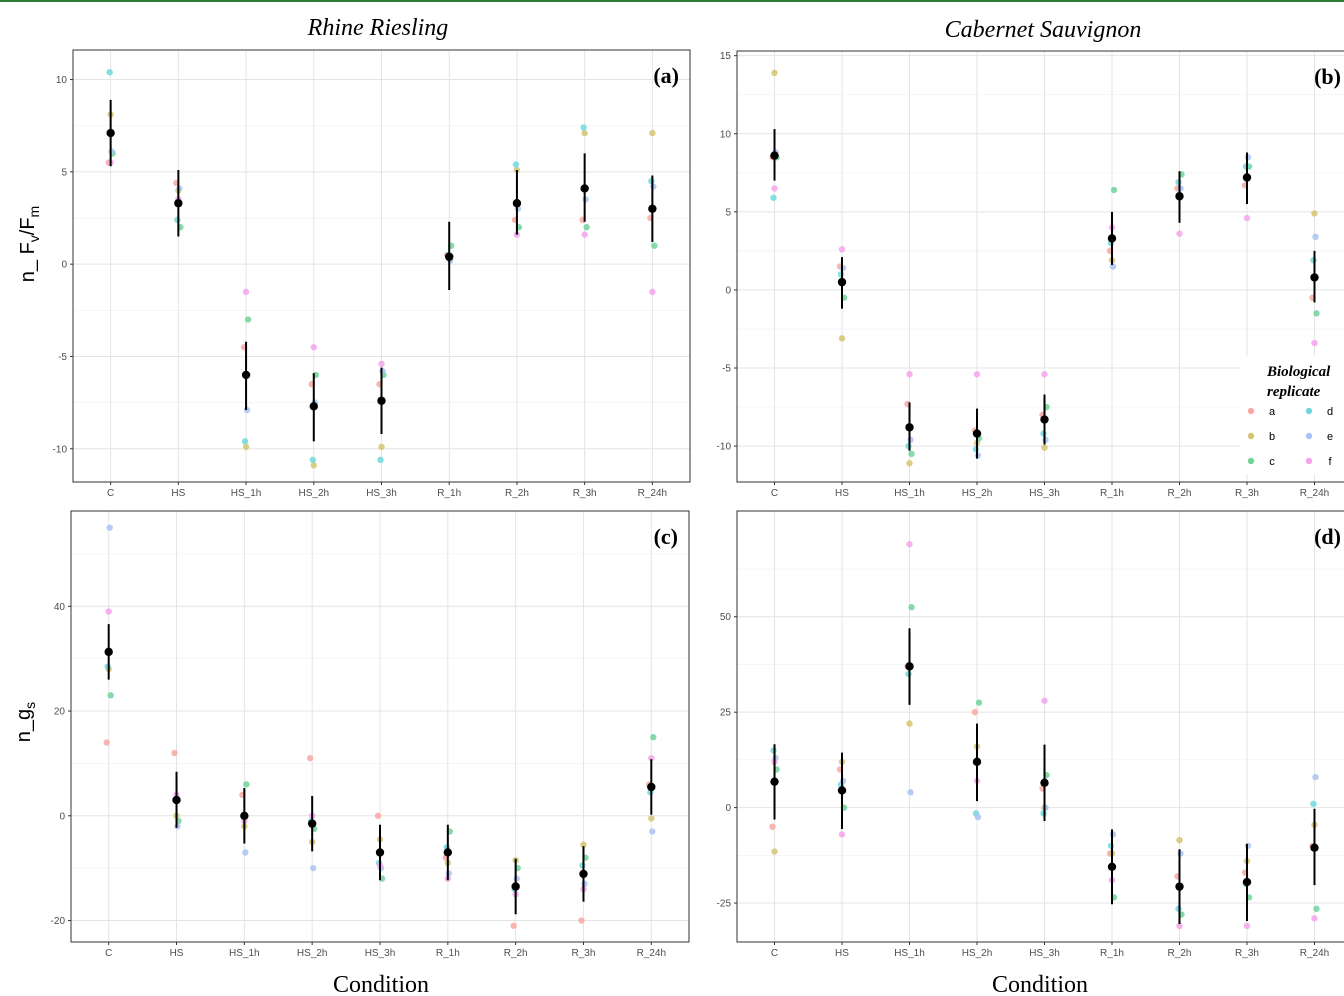 This screenshot has width=1344, height=996. Describe the element at coordinates (842, 953) in the screenshot. I see `x-tick-label: HS` at that location.